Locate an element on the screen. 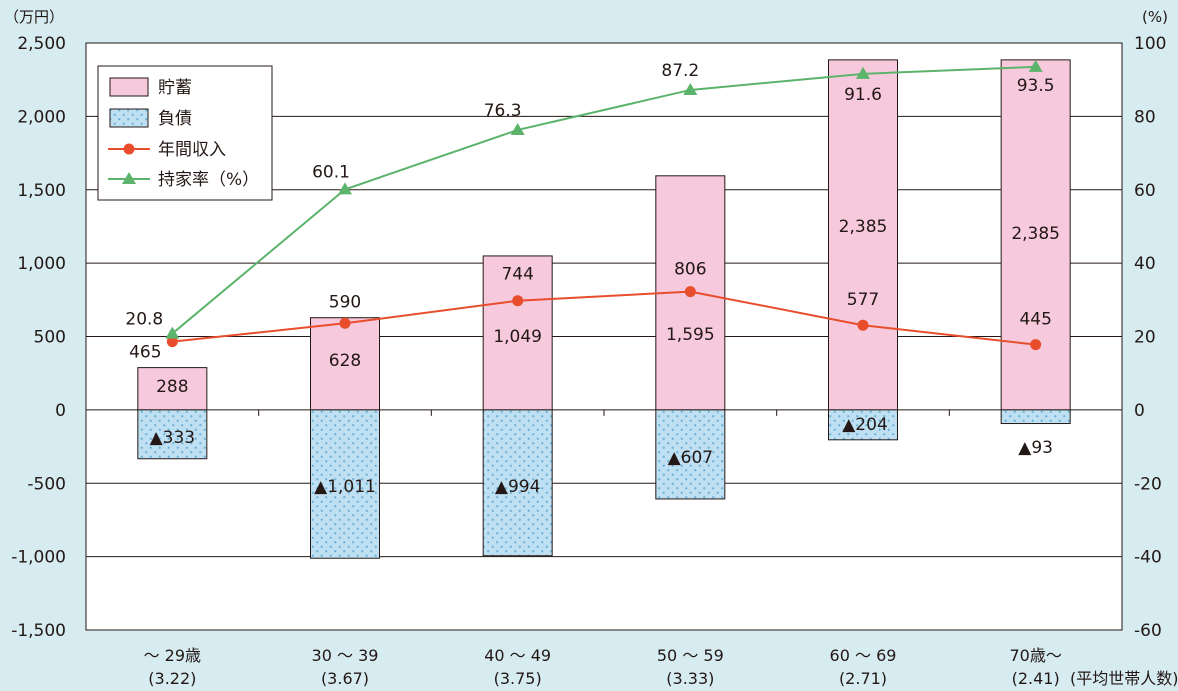 The width and height of the screenshot is (1178, 691). label-savings: 288 is located at coordinates (172, 387).